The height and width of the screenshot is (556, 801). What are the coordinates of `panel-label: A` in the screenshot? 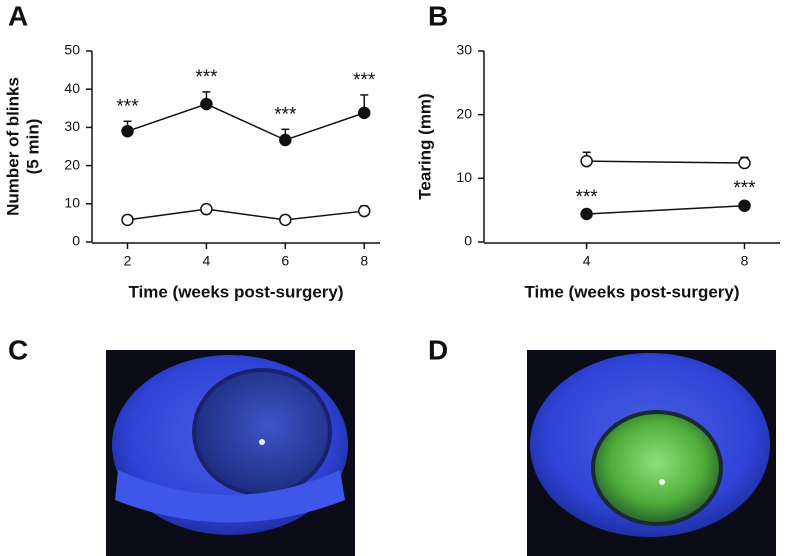 It's located at (18, 15).